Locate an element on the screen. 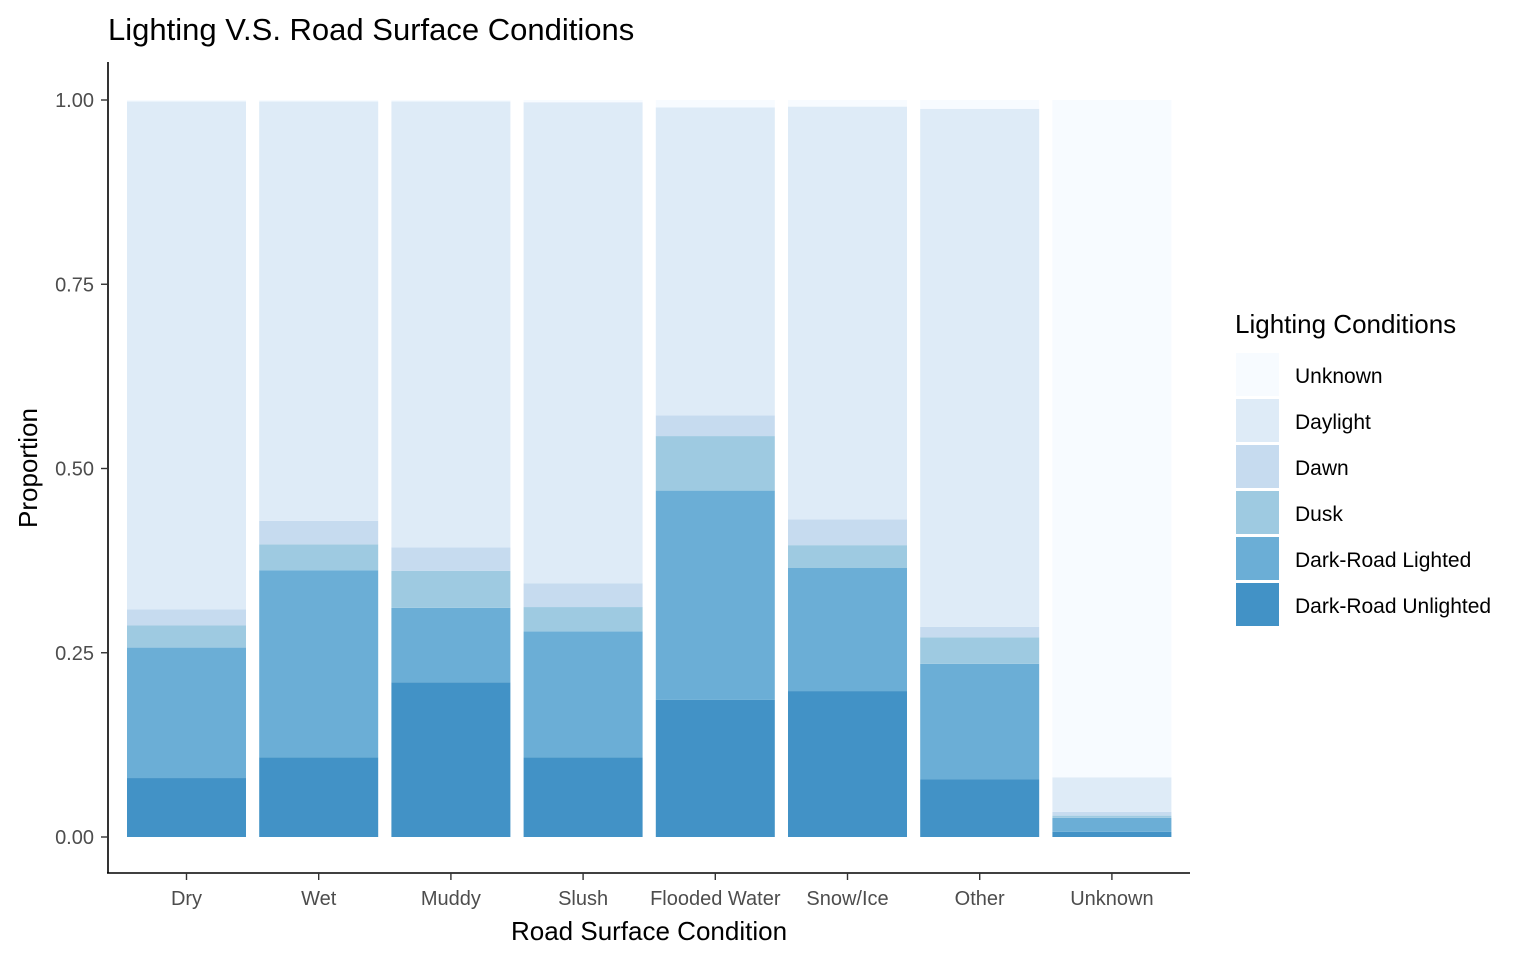 Image resolution: width=1536 pixels, height=960 pixels. x-tick-label-dry: Dry is located at coordinates (186, 899).